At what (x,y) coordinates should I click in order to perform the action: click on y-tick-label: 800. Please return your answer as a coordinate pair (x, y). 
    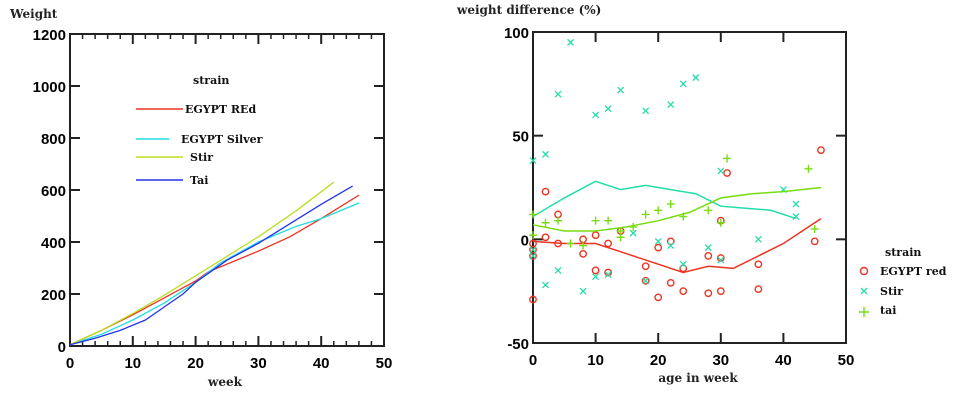
    Looking at the image, I should click on (53, 139).